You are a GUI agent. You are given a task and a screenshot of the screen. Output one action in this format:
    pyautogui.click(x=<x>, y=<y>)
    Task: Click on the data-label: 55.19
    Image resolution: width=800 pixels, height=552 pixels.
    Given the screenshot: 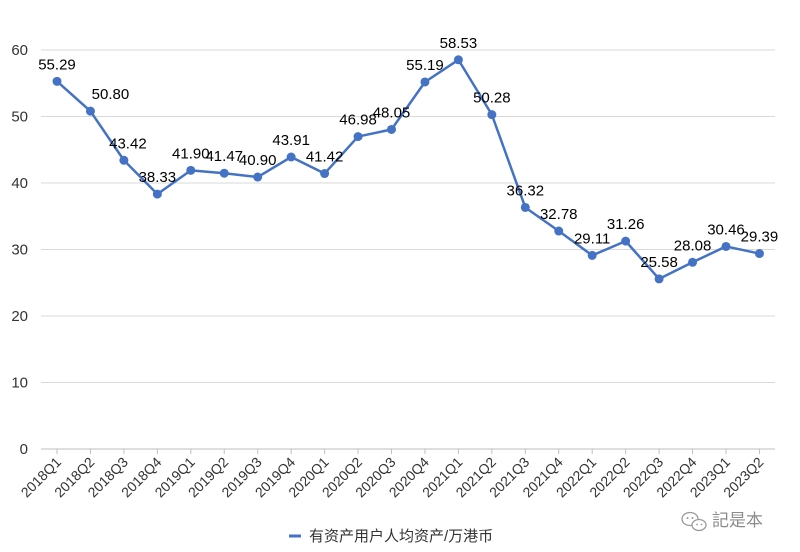 What is the action you would take?
    pyautogui.click(x=425, y=65)
    